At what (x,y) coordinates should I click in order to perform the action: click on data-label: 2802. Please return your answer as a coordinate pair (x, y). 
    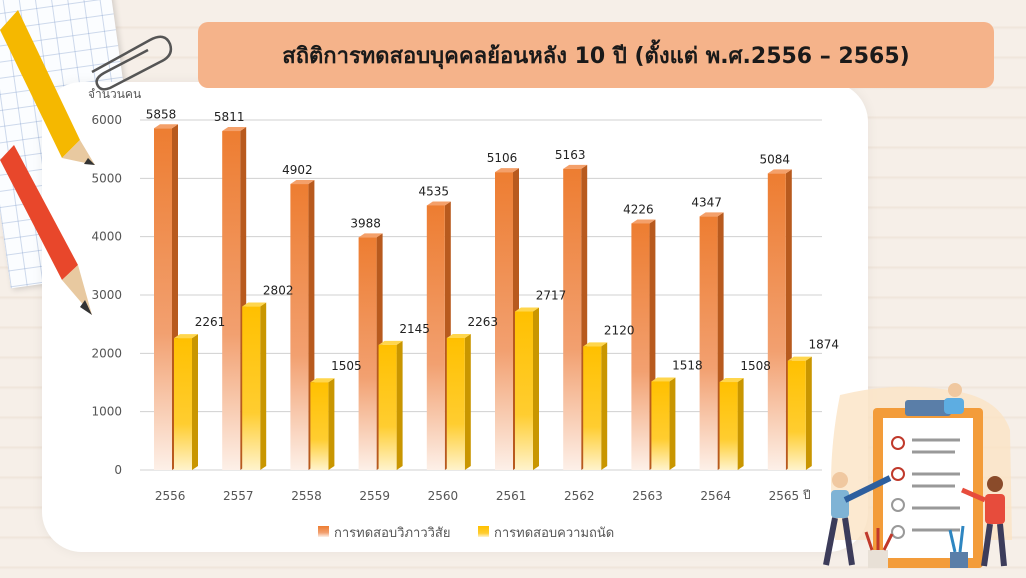
    Looking at the image, I should click on (278, 291).